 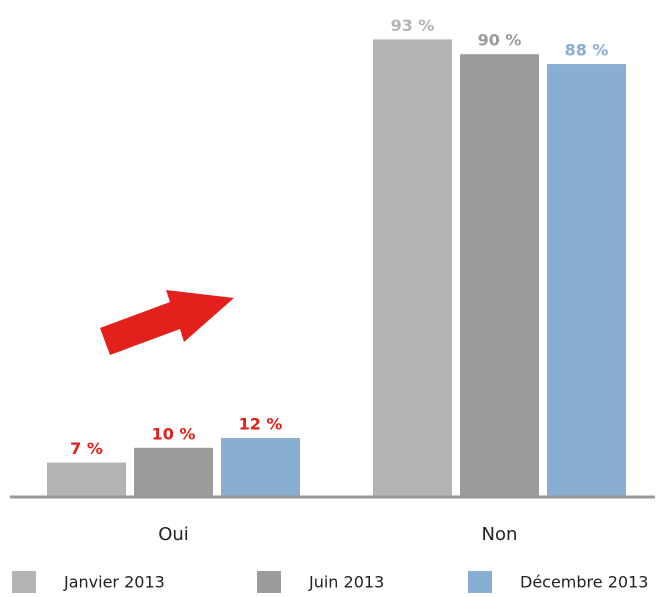 I want to click on x-tick-label: Non, so click(x=500, y=534).